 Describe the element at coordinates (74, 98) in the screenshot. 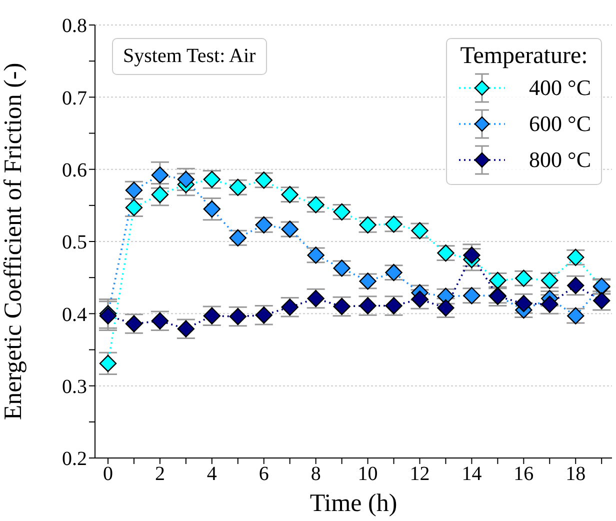

I see `y-tick-label: 0.7` at that location.